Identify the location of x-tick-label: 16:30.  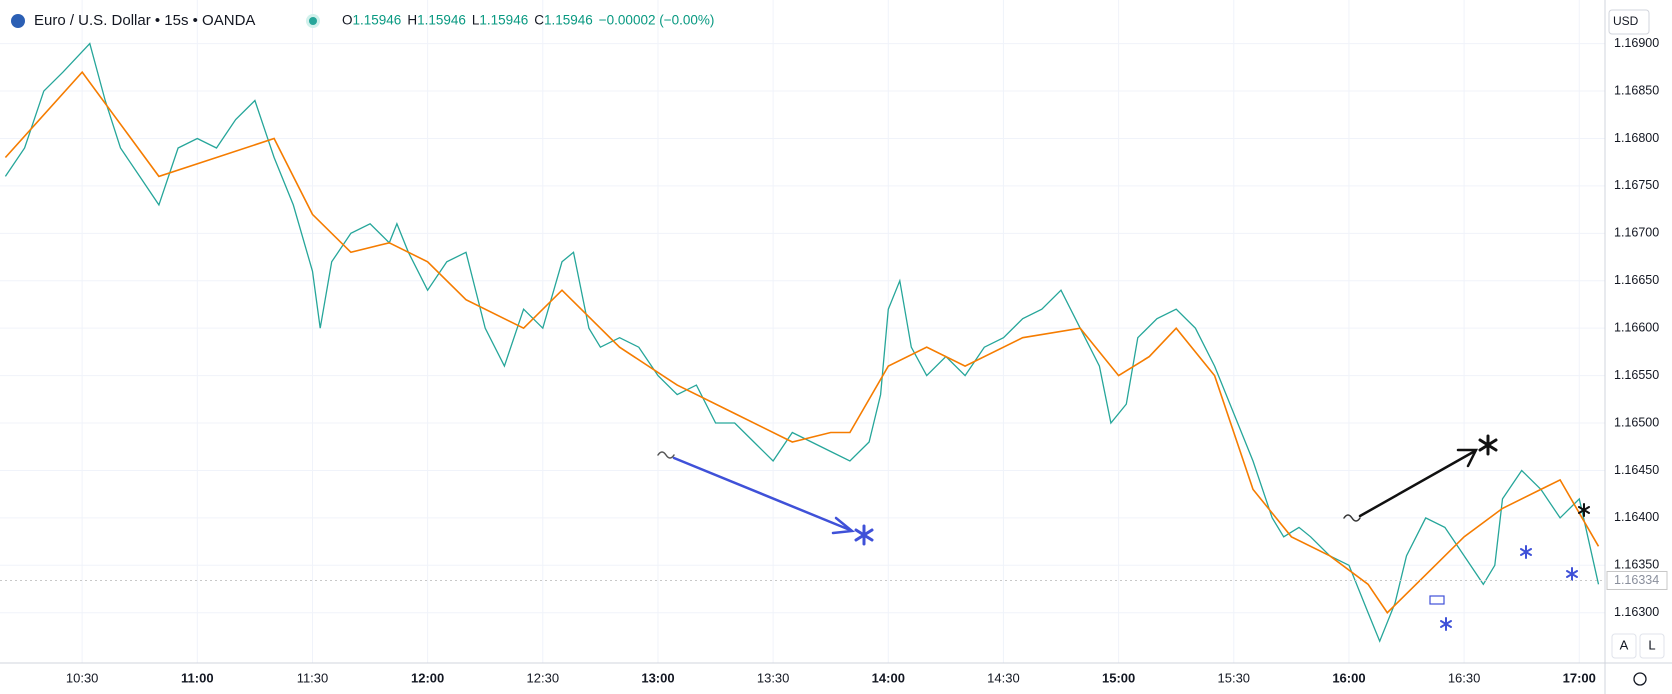
(1464, 677).